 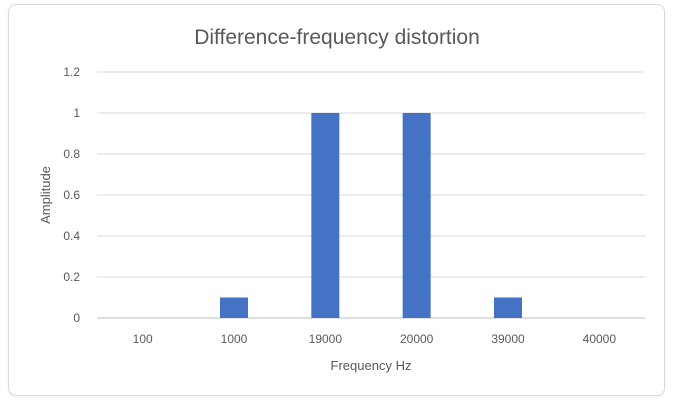 I want to click on y-tick-label: 0.6, so click(x=71, y=195).